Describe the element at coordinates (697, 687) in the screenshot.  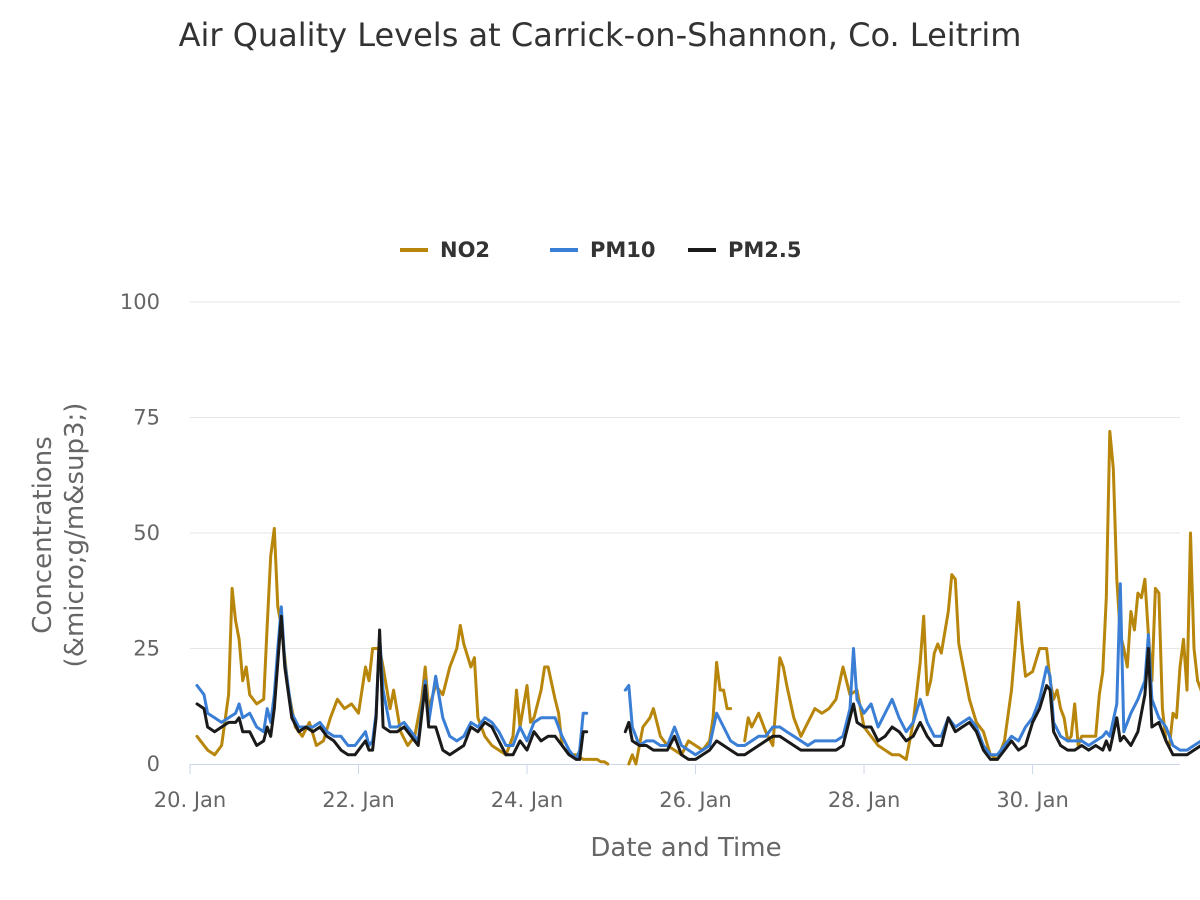
I see `series-line-pm25` at that location.